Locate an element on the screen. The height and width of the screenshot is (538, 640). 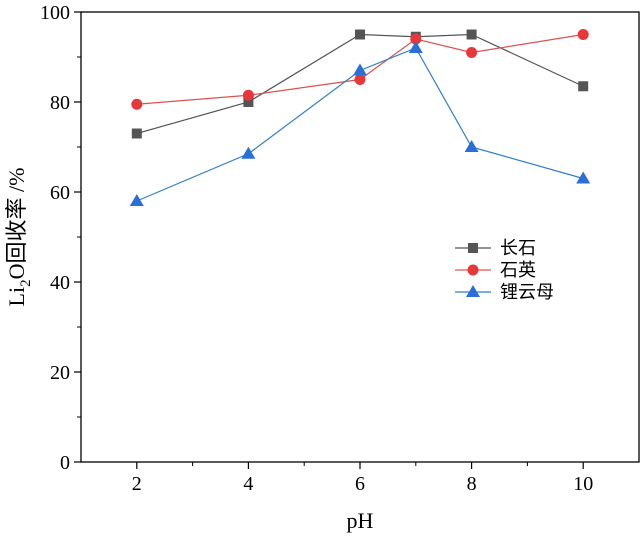
x-axis-title: pH is located at coordinates (360, 520).